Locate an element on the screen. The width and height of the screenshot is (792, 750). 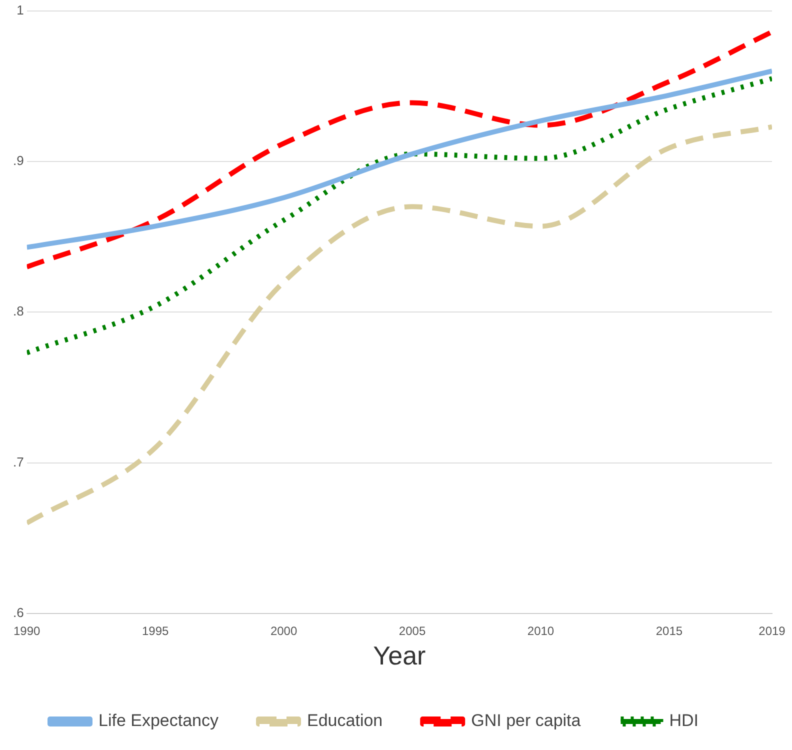
y-tick-label: .7 is located at coordinates (18, 462).